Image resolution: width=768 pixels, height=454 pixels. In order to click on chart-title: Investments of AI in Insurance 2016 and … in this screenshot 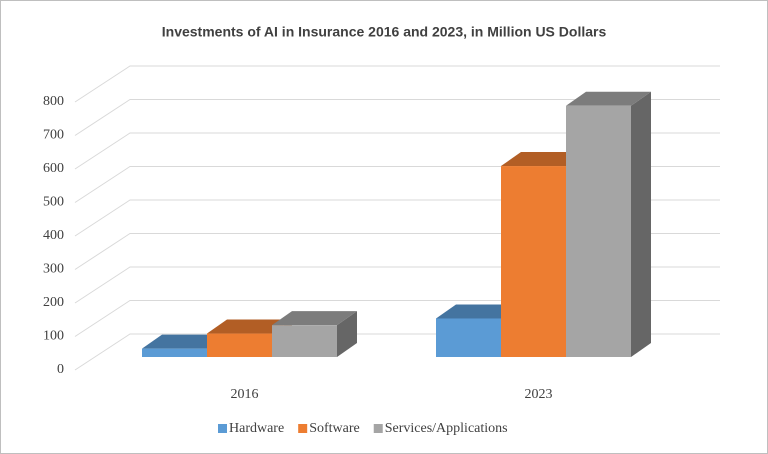, I will do `click(384, 32)`.